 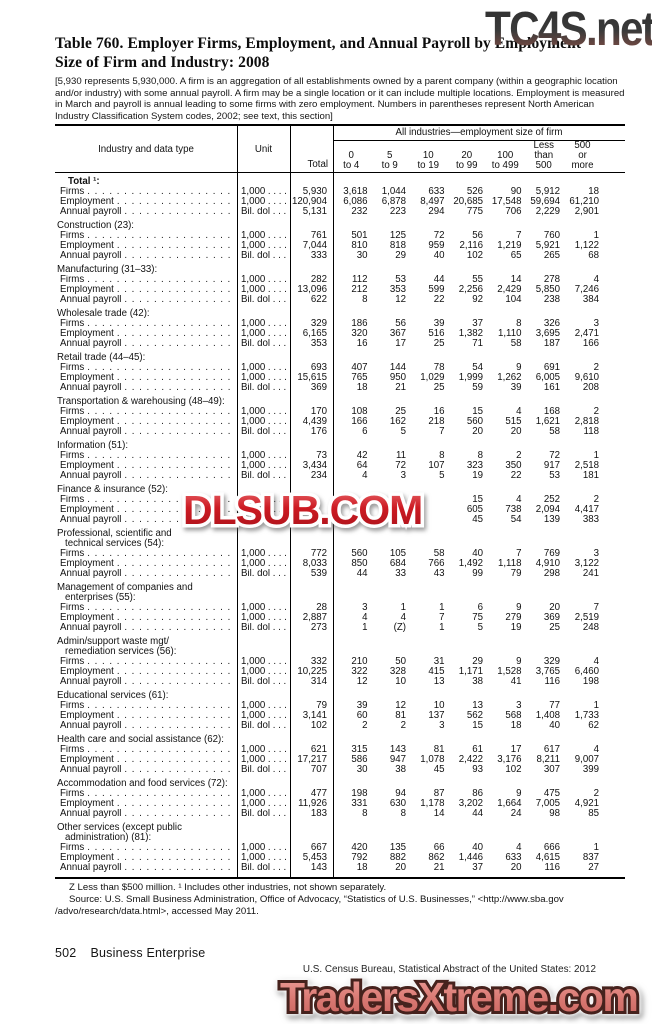 What do you see at coordinates (312, 672) in the screenshot?
I see `value-cell: 10,225` at bounding box center [312, 672].